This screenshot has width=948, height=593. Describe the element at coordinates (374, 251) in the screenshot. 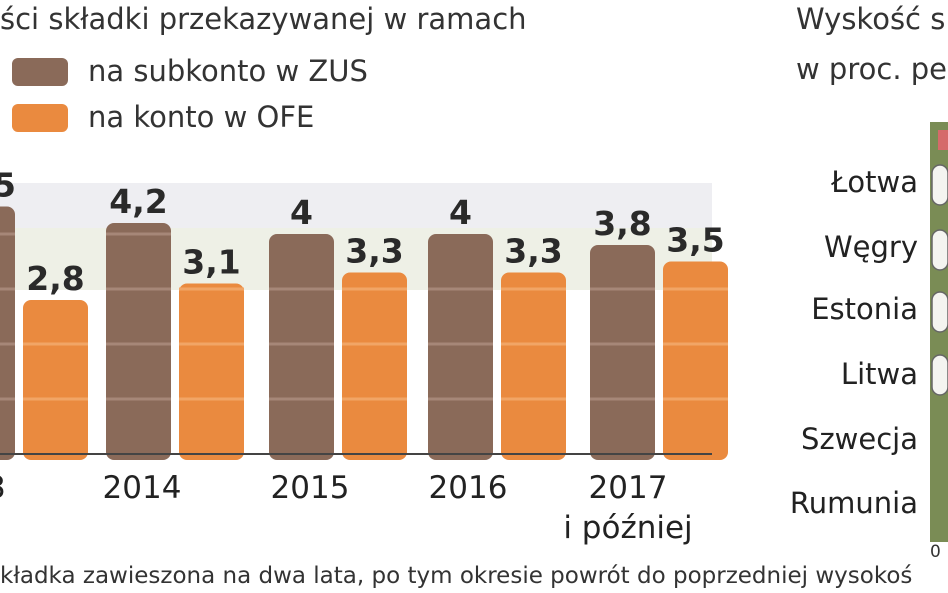

I see `data-label-ofe-2: 3,3` at that location.